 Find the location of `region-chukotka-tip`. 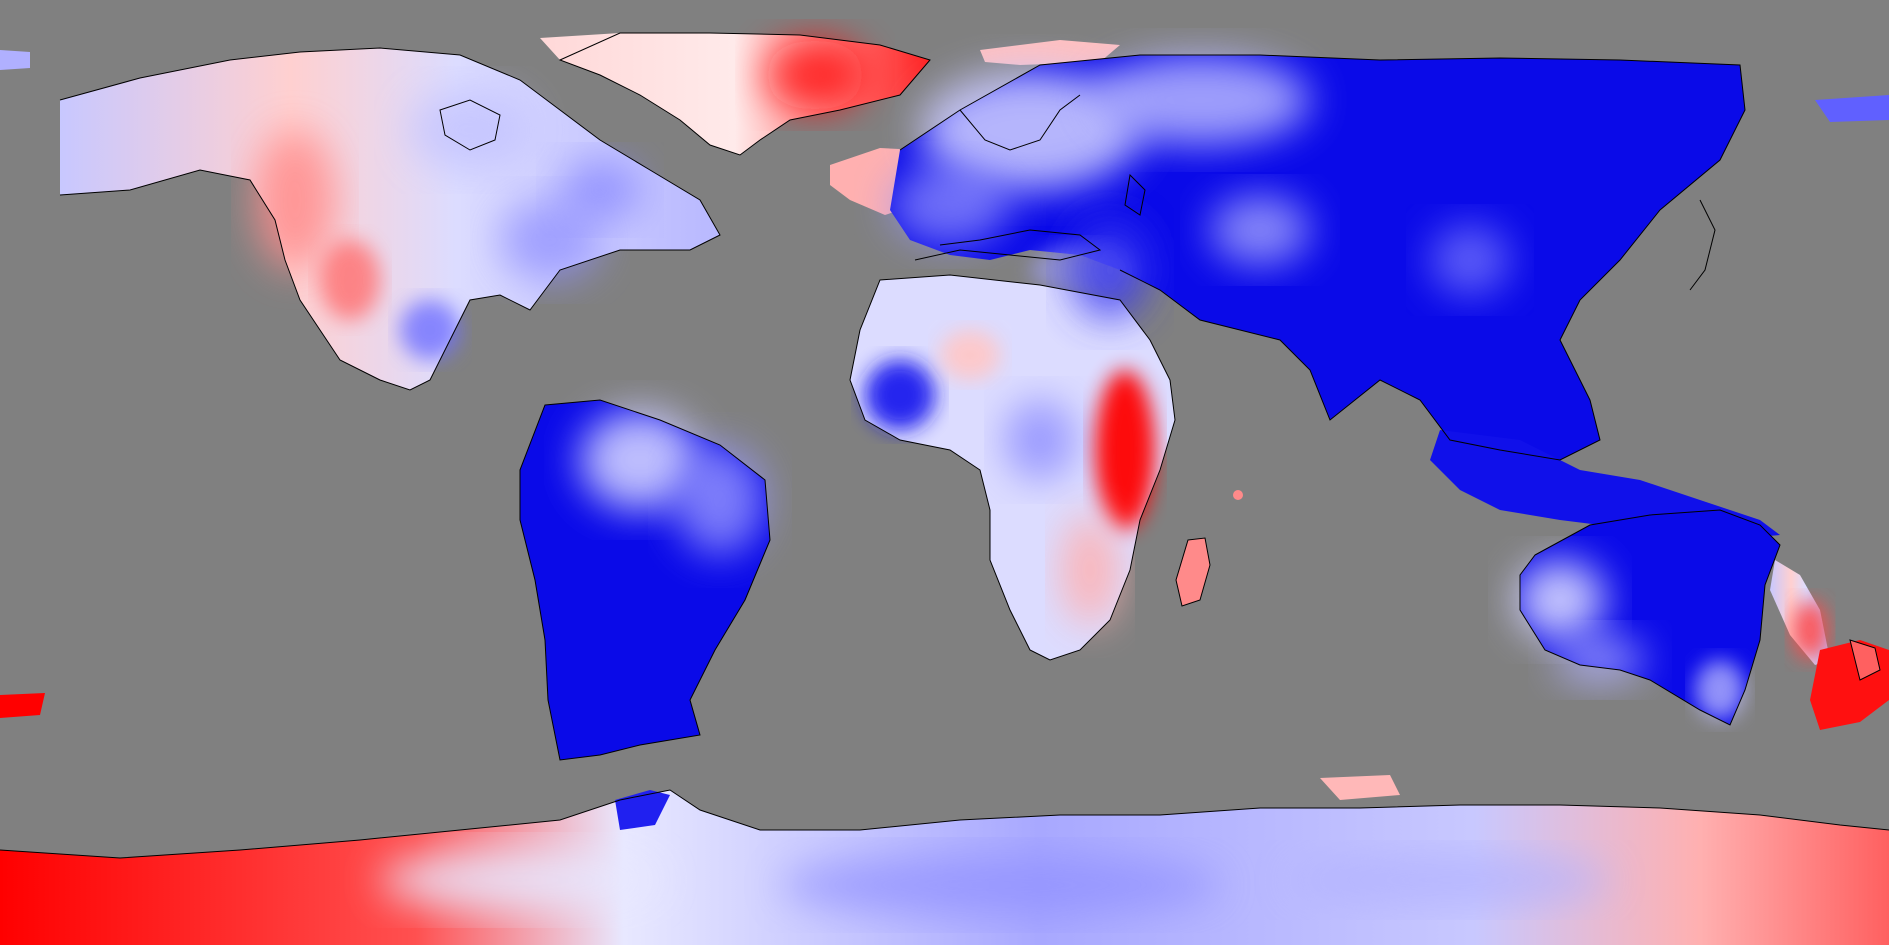

region-chukotka-tip is located at coordinates (1852, 108).